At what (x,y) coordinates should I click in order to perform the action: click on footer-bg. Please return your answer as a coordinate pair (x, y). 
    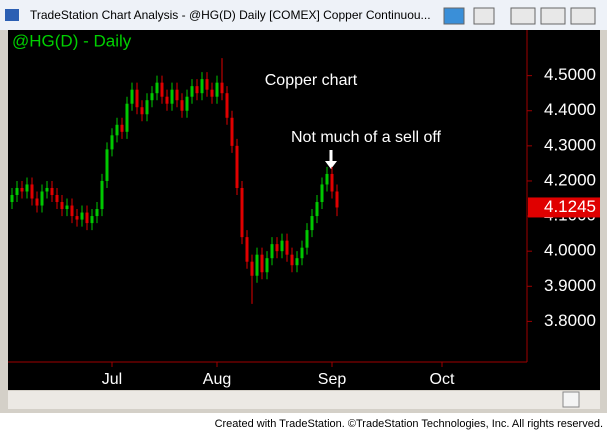
    Looking at the image, I should click on (303, 422).